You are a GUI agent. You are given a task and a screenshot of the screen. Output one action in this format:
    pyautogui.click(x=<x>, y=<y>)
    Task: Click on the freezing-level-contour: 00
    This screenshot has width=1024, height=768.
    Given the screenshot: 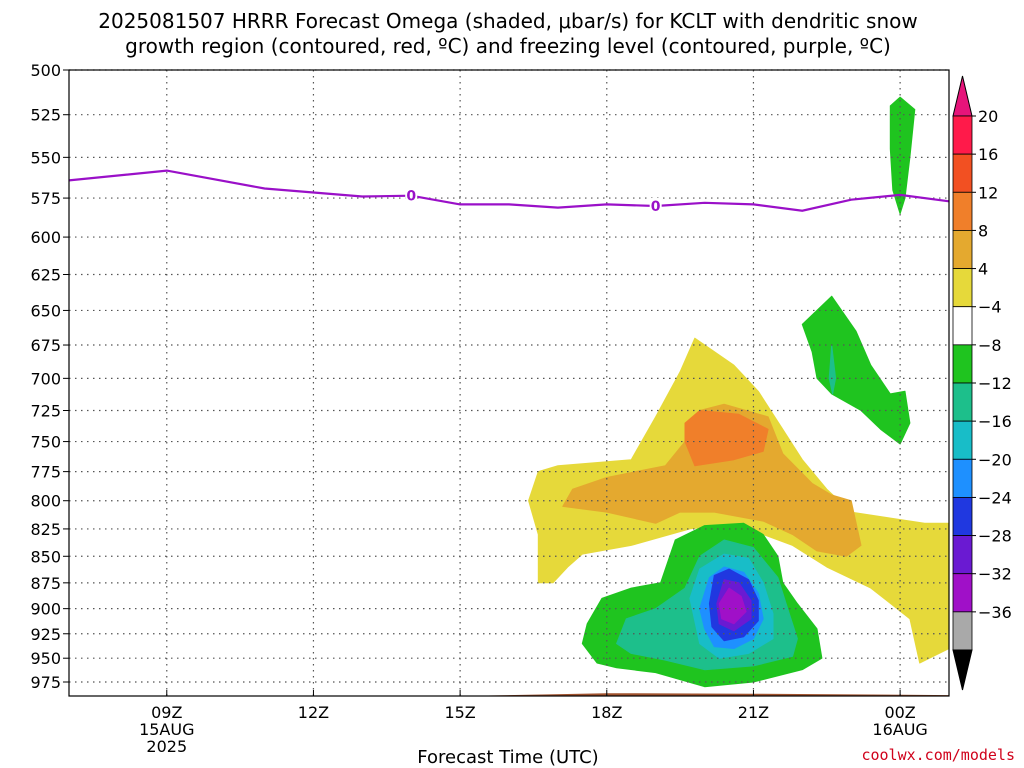 What is the action you would take?
    pyautogui.click(x=509, y=192)
    